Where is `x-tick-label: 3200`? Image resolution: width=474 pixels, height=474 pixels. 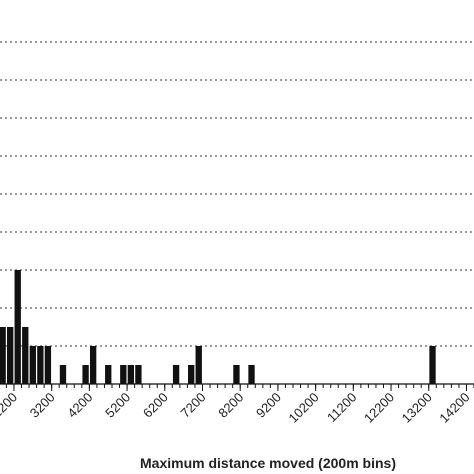 x-tick-label: 3200 is located at coordinates (42, 405).